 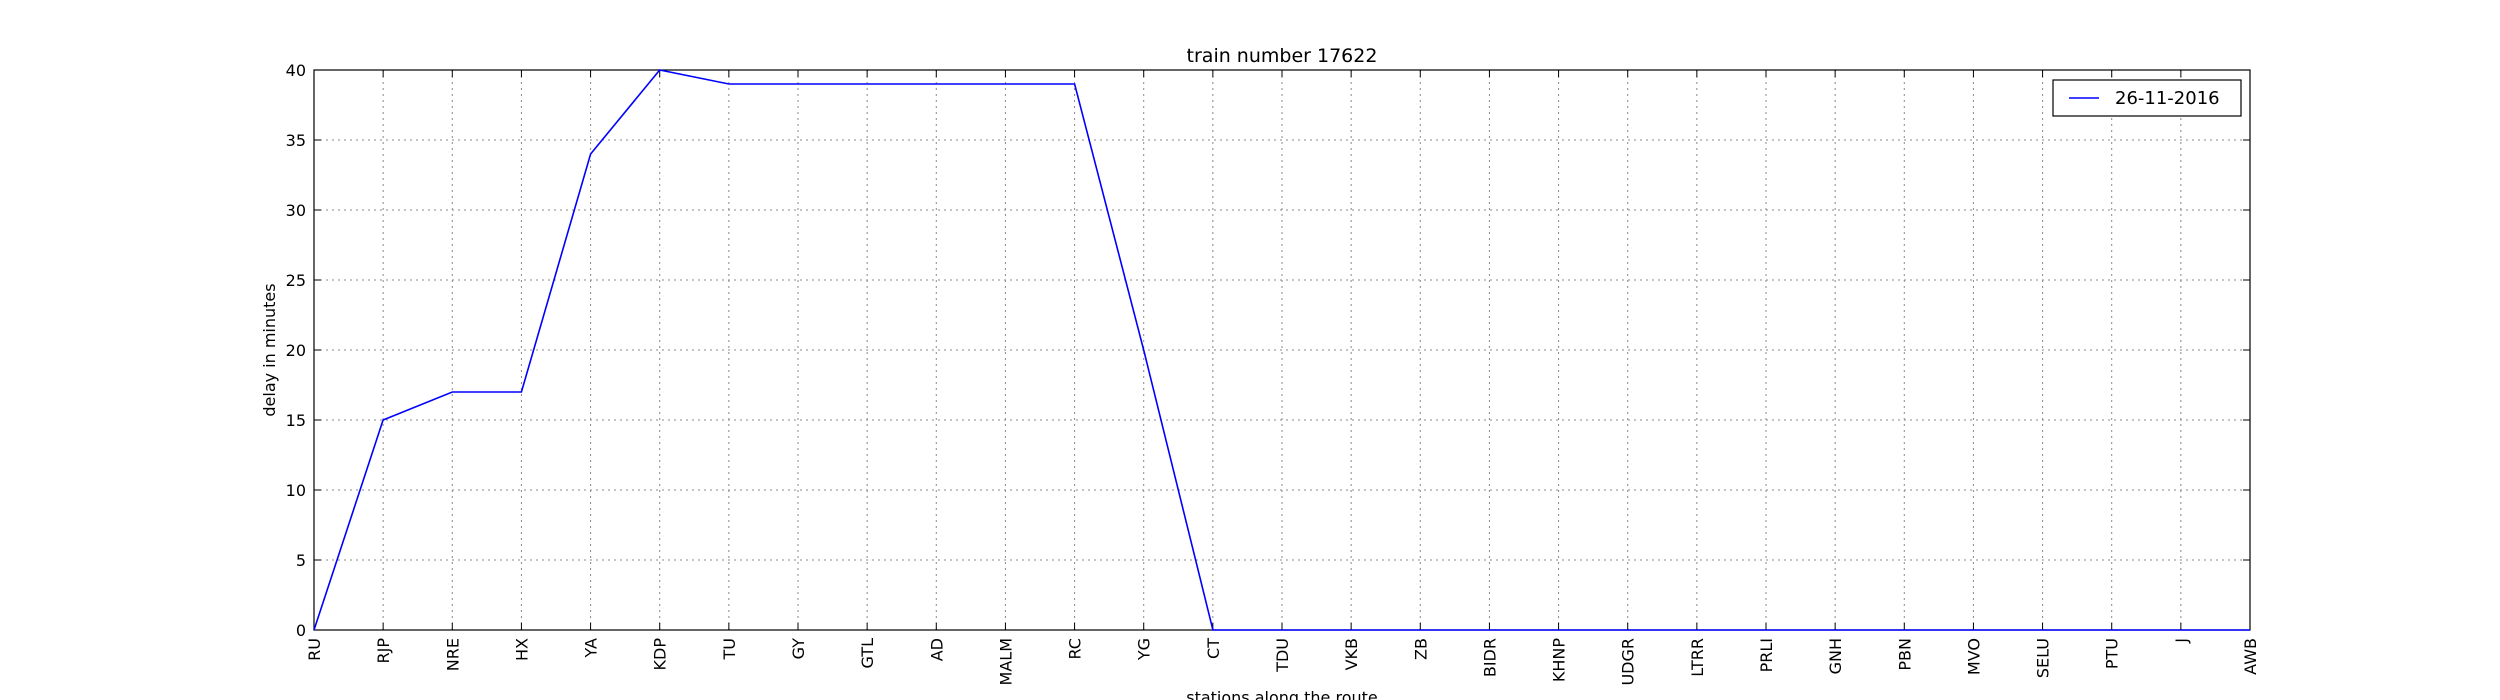 What do you see at coordinates (1489, 657) in the screenshot?
I see `x-tick-label: BIDR` at bounding box center [1489, 657].